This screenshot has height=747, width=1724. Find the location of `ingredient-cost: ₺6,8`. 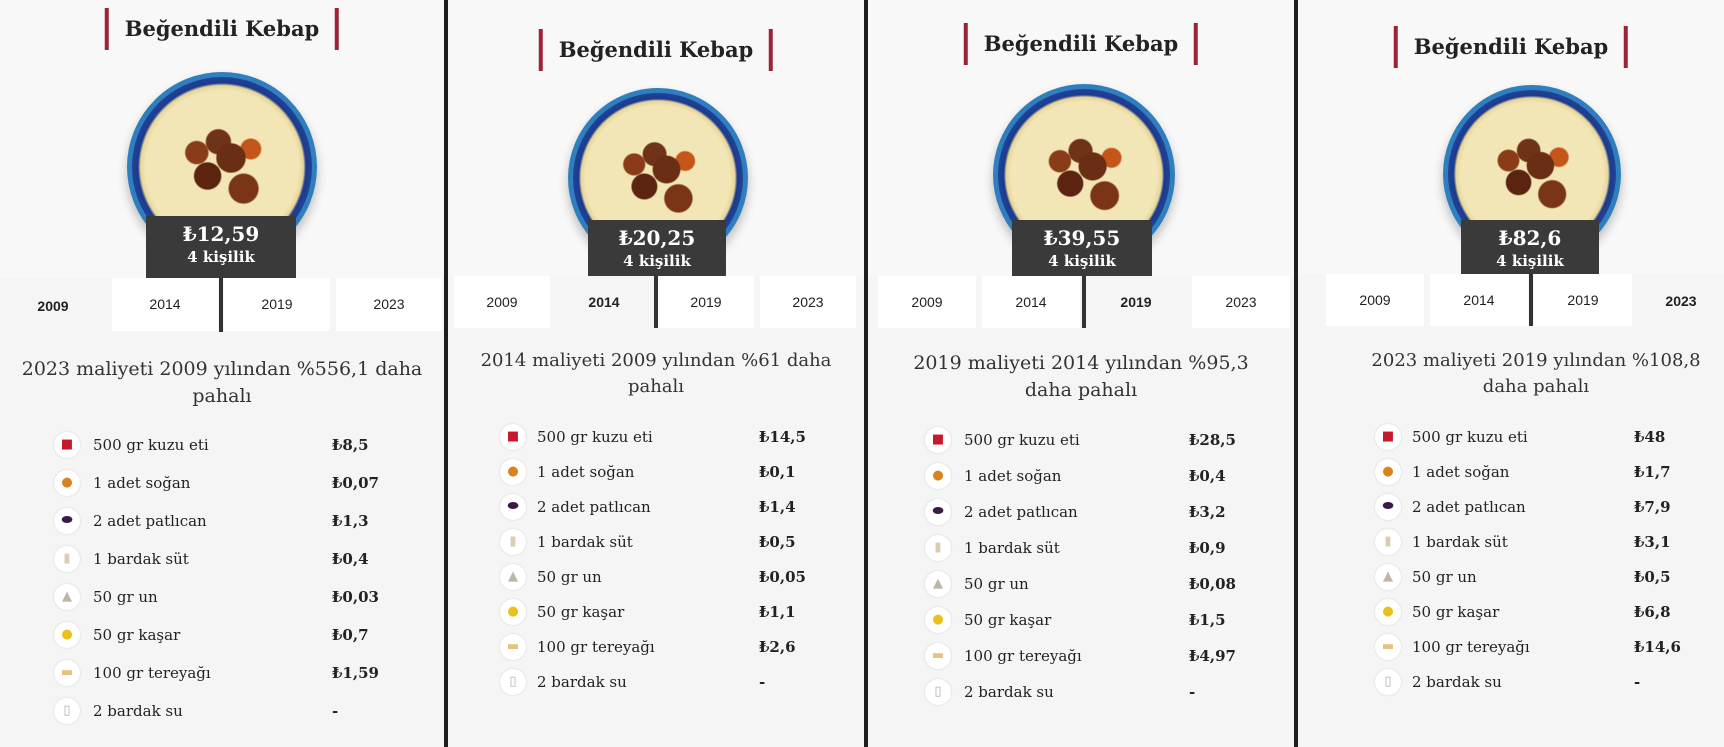

ingredient-cost: ₺6,8 is located at coordinates (1652, 612).